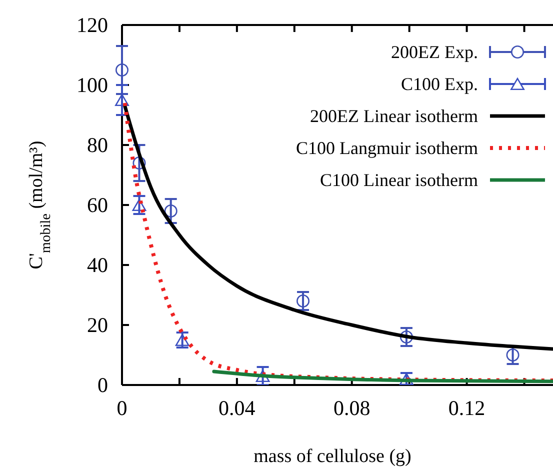  I want to click on y-tick-label: 0, so click(103, 385).